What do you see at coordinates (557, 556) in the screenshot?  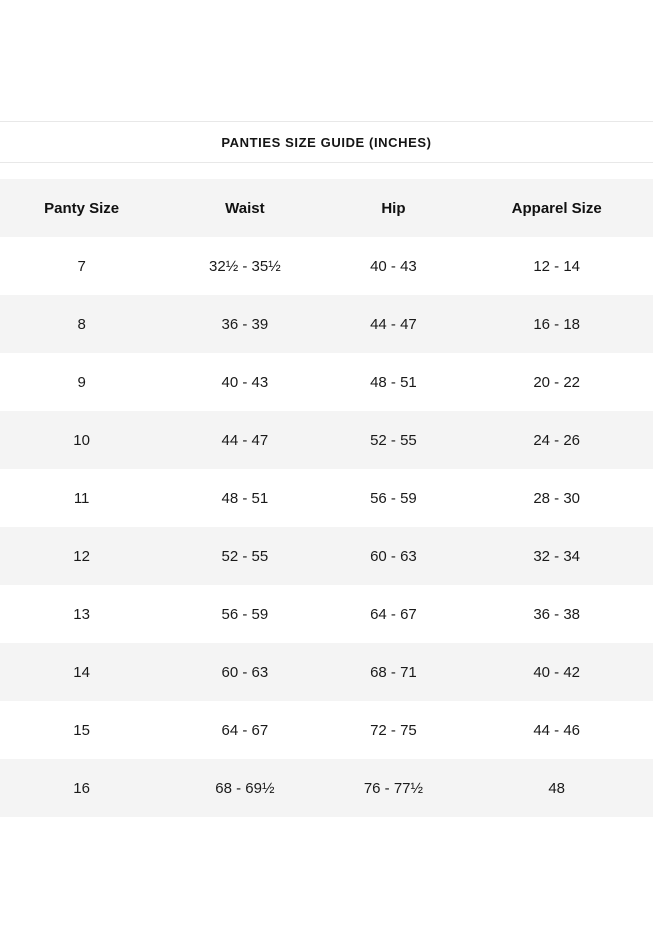 I see `cell-apparel-size: 32 - 34` at bounding box center [557, 556].